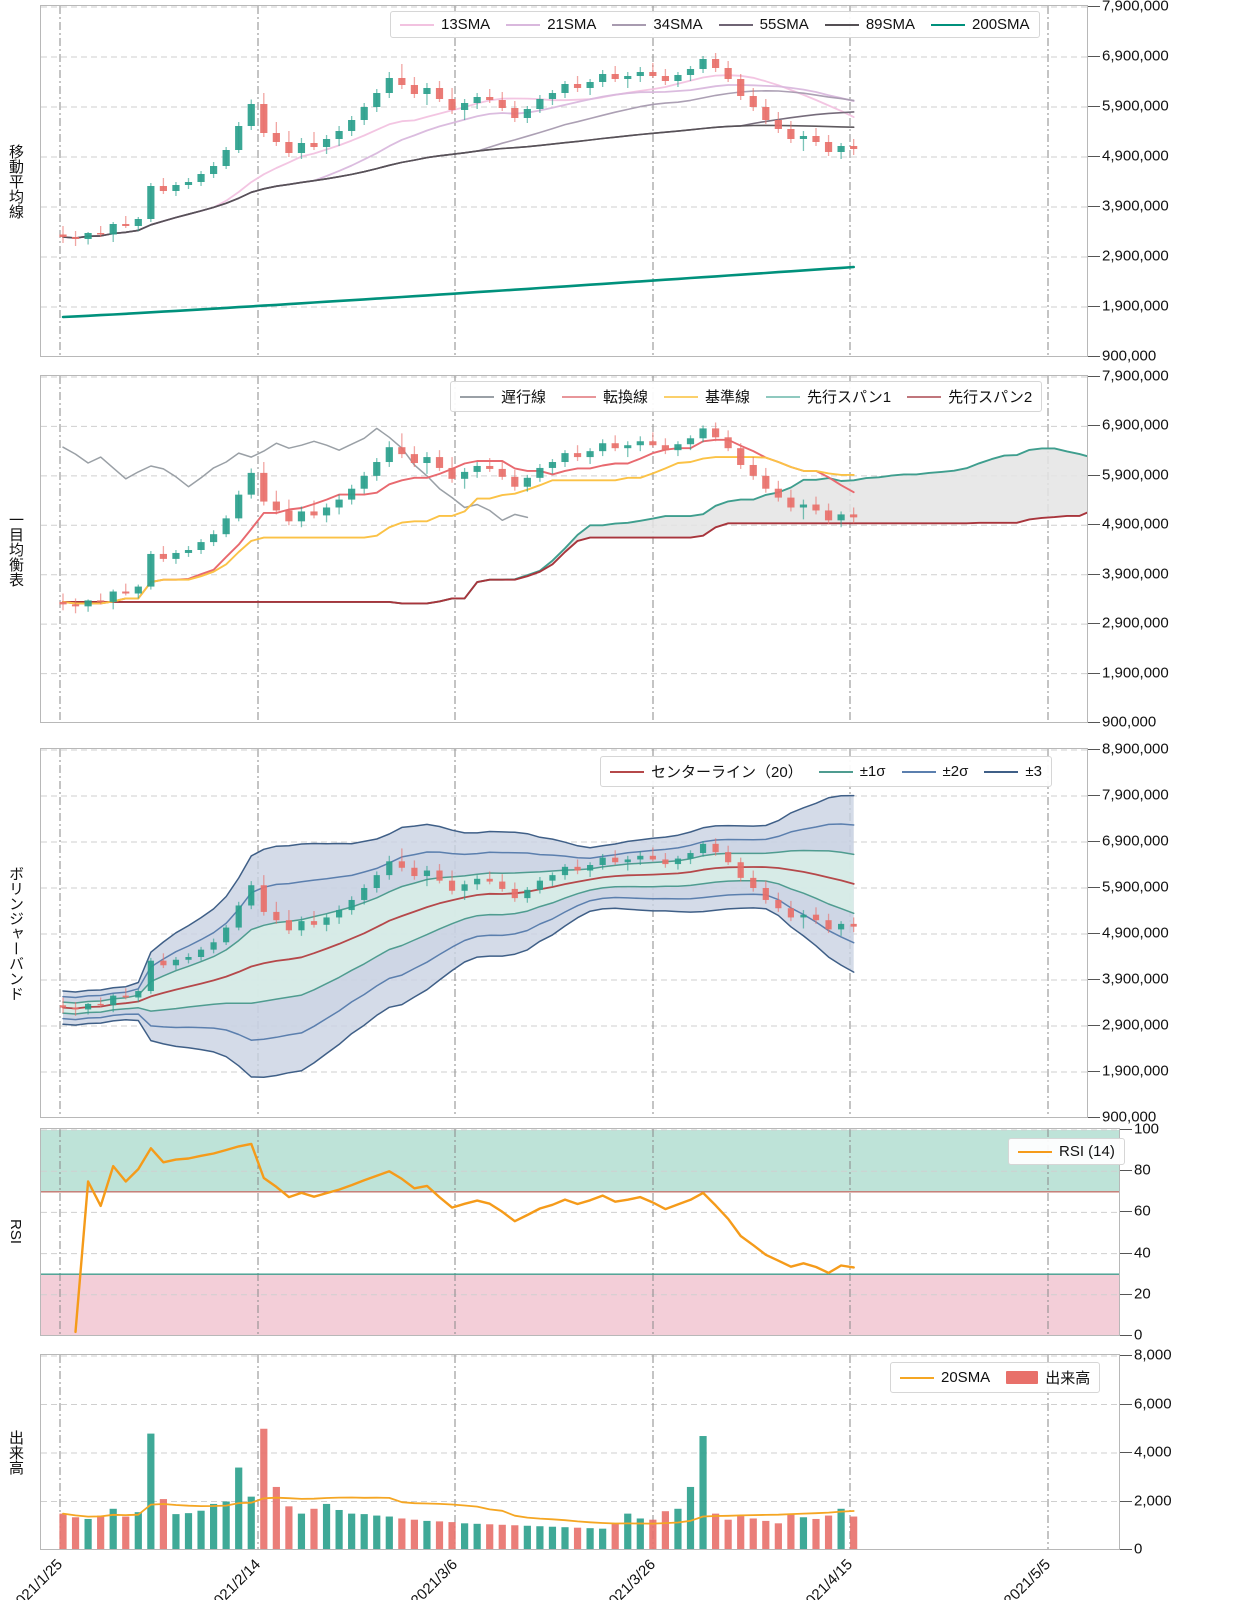 Image resolution: width=1238 pixels, height=1600 pixels. I want to click on legend-label: 出来高, so click(1068, 1378).